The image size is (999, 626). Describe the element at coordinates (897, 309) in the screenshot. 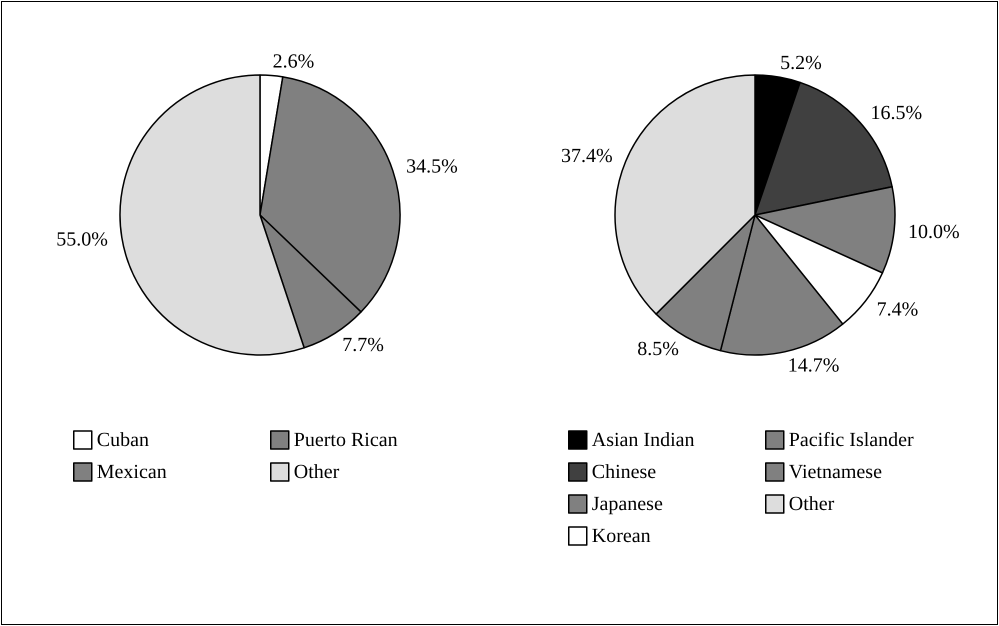

I see `data-label: 7.4%` at that location.